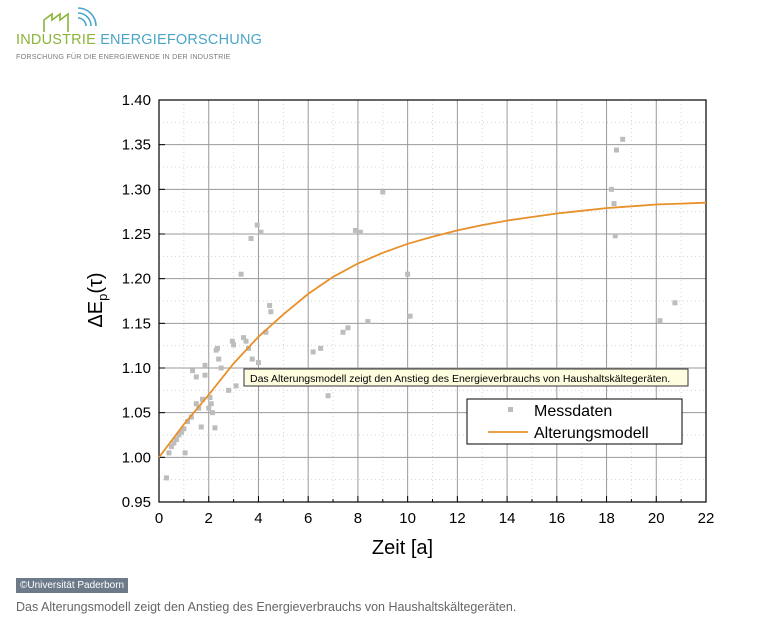 Image resolution: width=766 pixels, height=624 pixels. I want to click on x-tick-label: 2, so click(209, 518).